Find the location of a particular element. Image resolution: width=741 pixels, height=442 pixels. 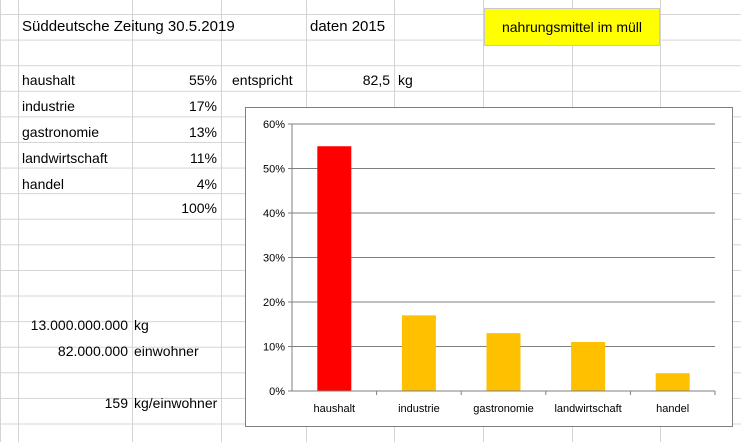

row-pct-gastronomie: 13% is located at coordinates (202, 132).